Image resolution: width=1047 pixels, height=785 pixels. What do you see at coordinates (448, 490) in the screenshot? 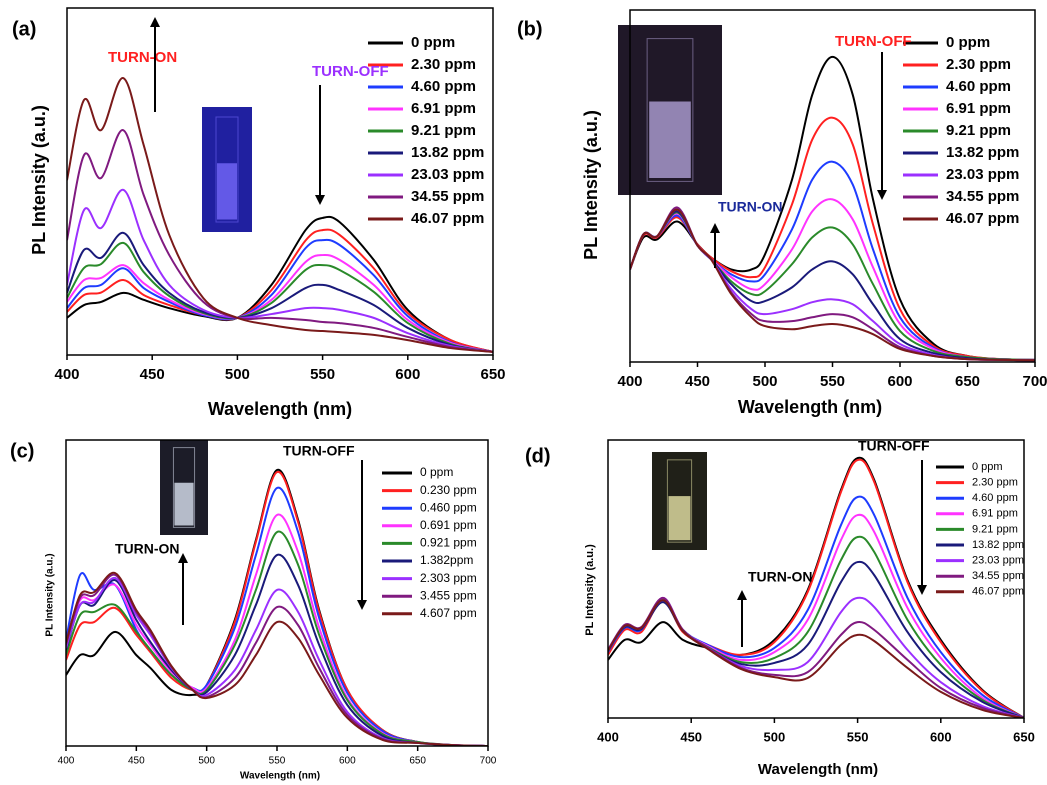
I see `legend-label: 0.230 ppm` at bounding box center [448, 490].